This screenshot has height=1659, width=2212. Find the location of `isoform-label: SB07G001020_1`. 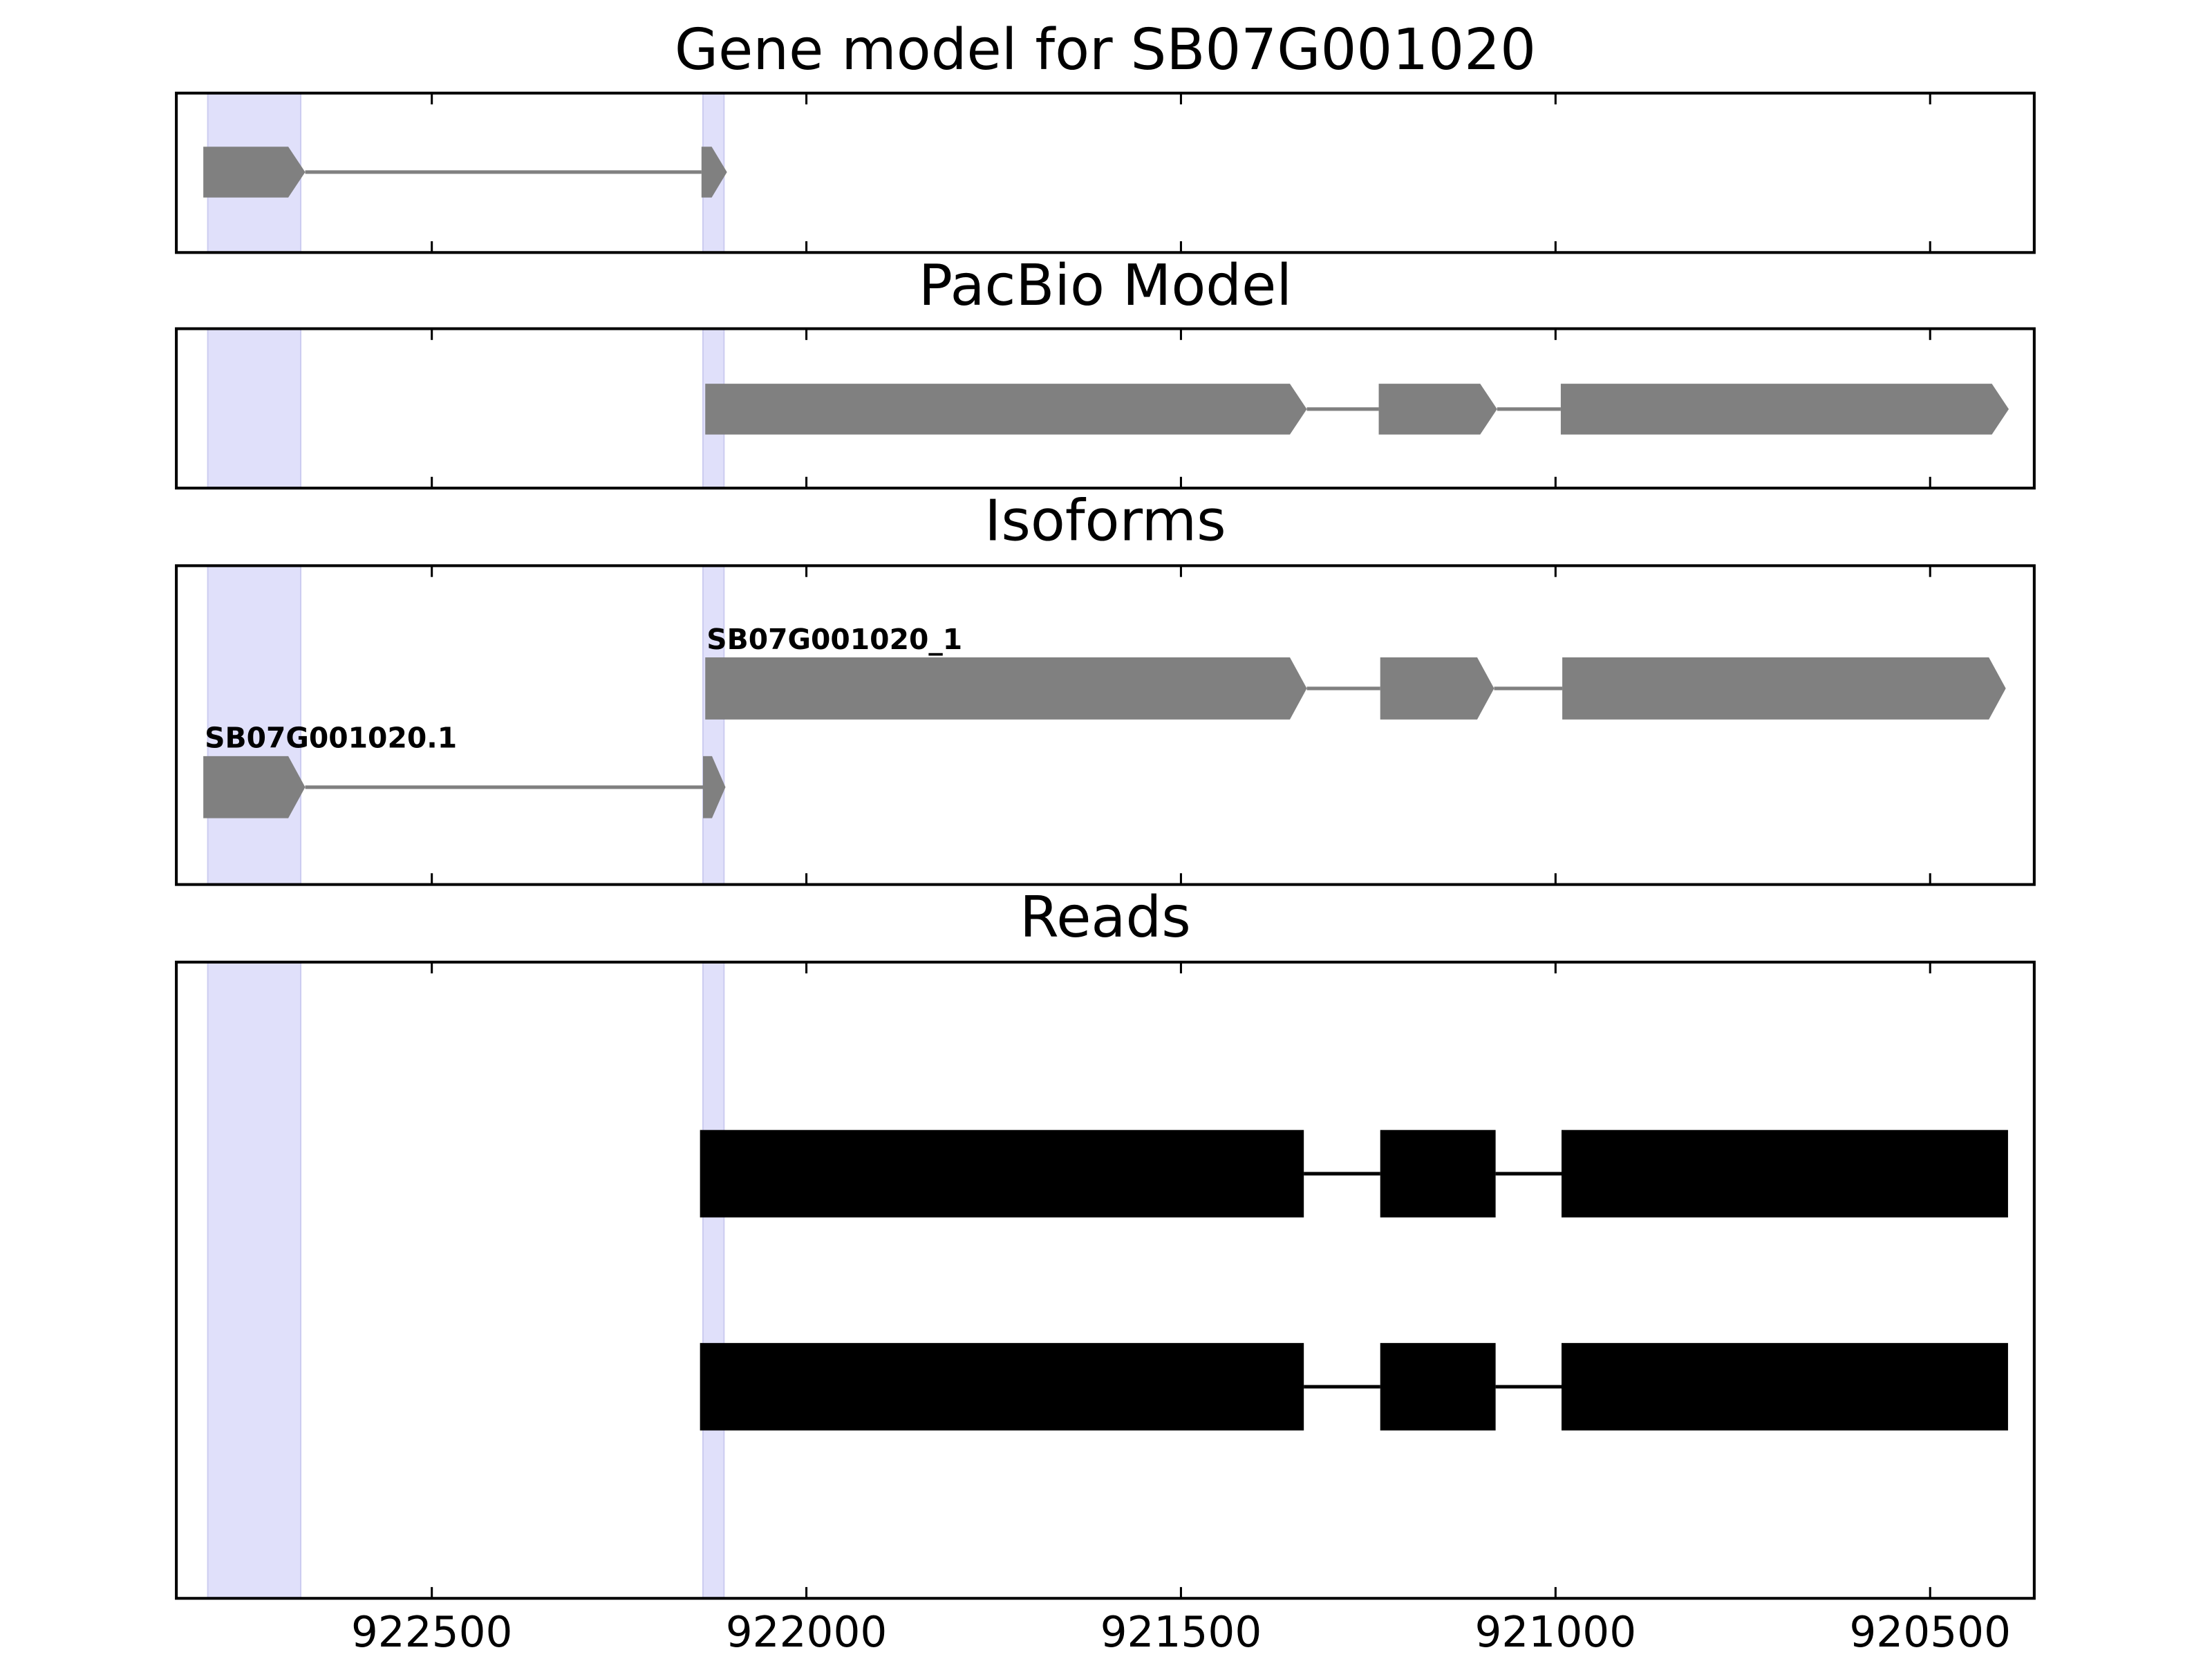

isoform-label: SB07G001020_1 is located at coordinates (834, 639).